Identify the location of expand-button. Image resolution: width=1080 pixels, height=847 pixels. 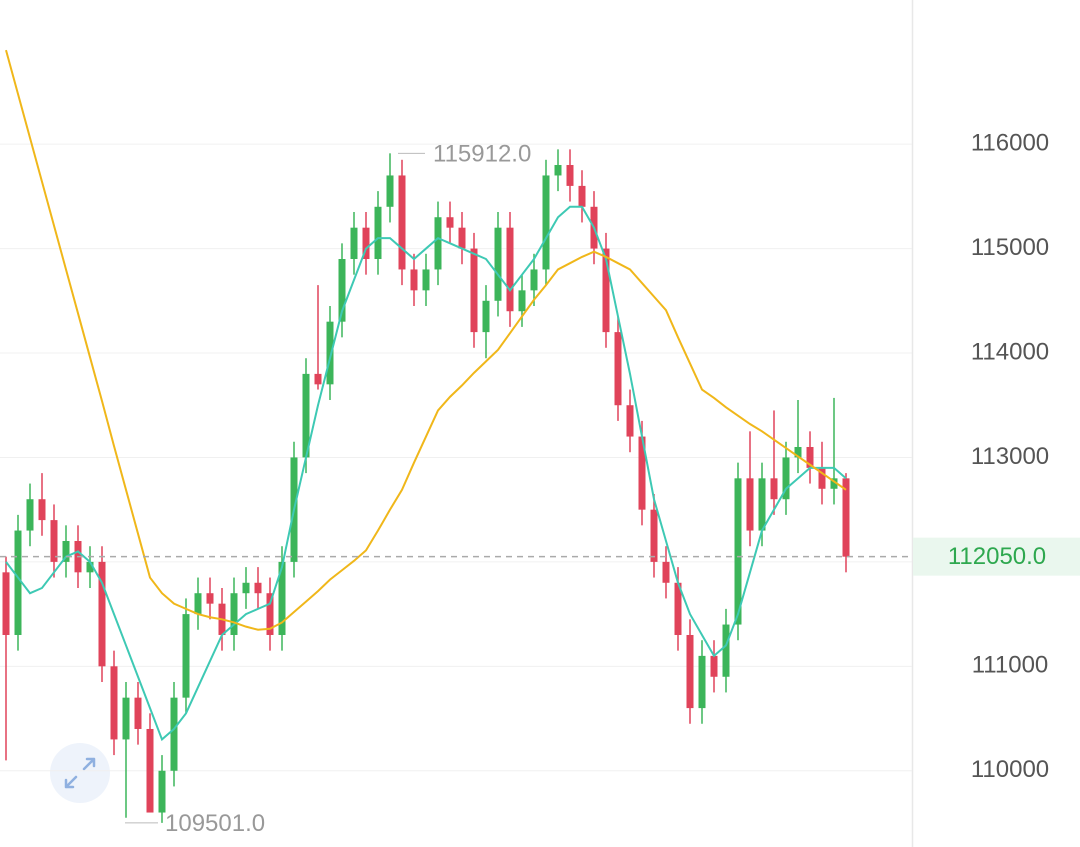
(80, 773).